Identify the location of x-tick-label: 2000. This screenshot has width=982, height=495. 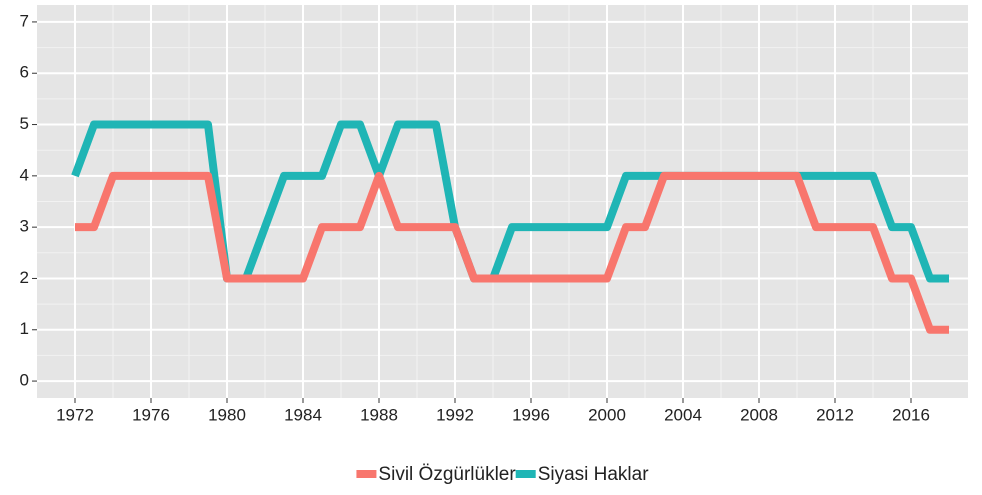
(607, 414).